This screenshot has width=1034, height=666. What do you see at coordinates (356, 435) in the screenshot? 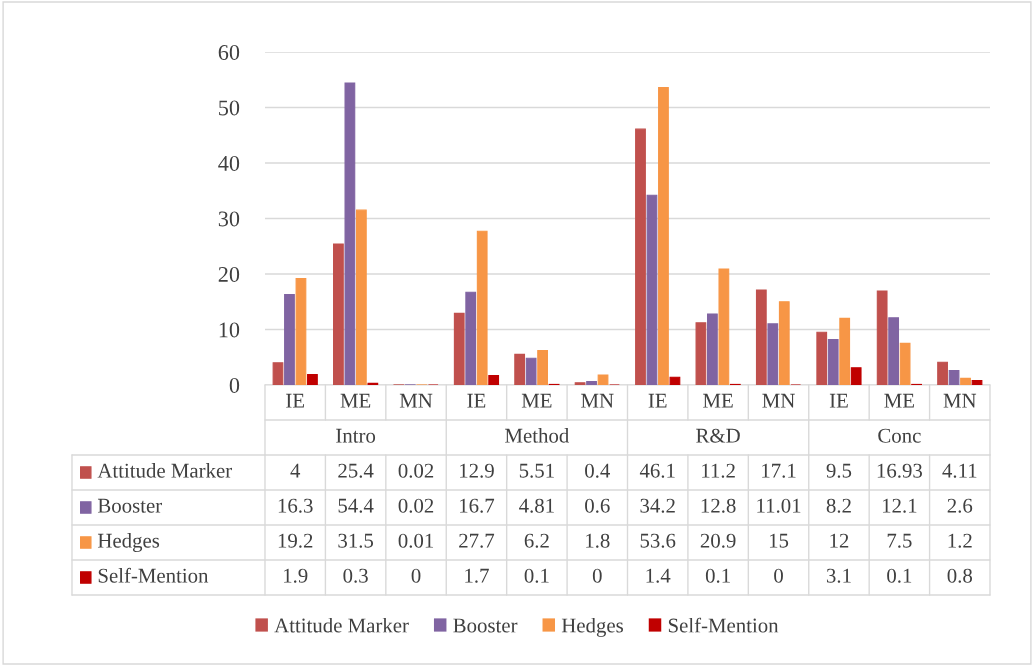
I see `text: Intro` at bounding box center [356, 435].